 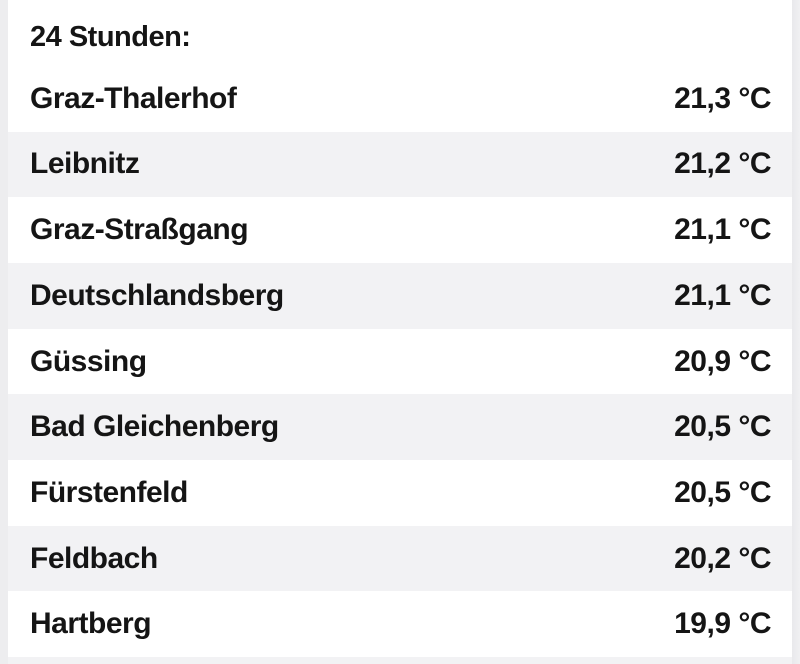 What do you see at coordinates (400, 98) in the screenshot?
I see `station-row: Graz-Thalerhof 21,3 °C` at bounding box center [400, 98].